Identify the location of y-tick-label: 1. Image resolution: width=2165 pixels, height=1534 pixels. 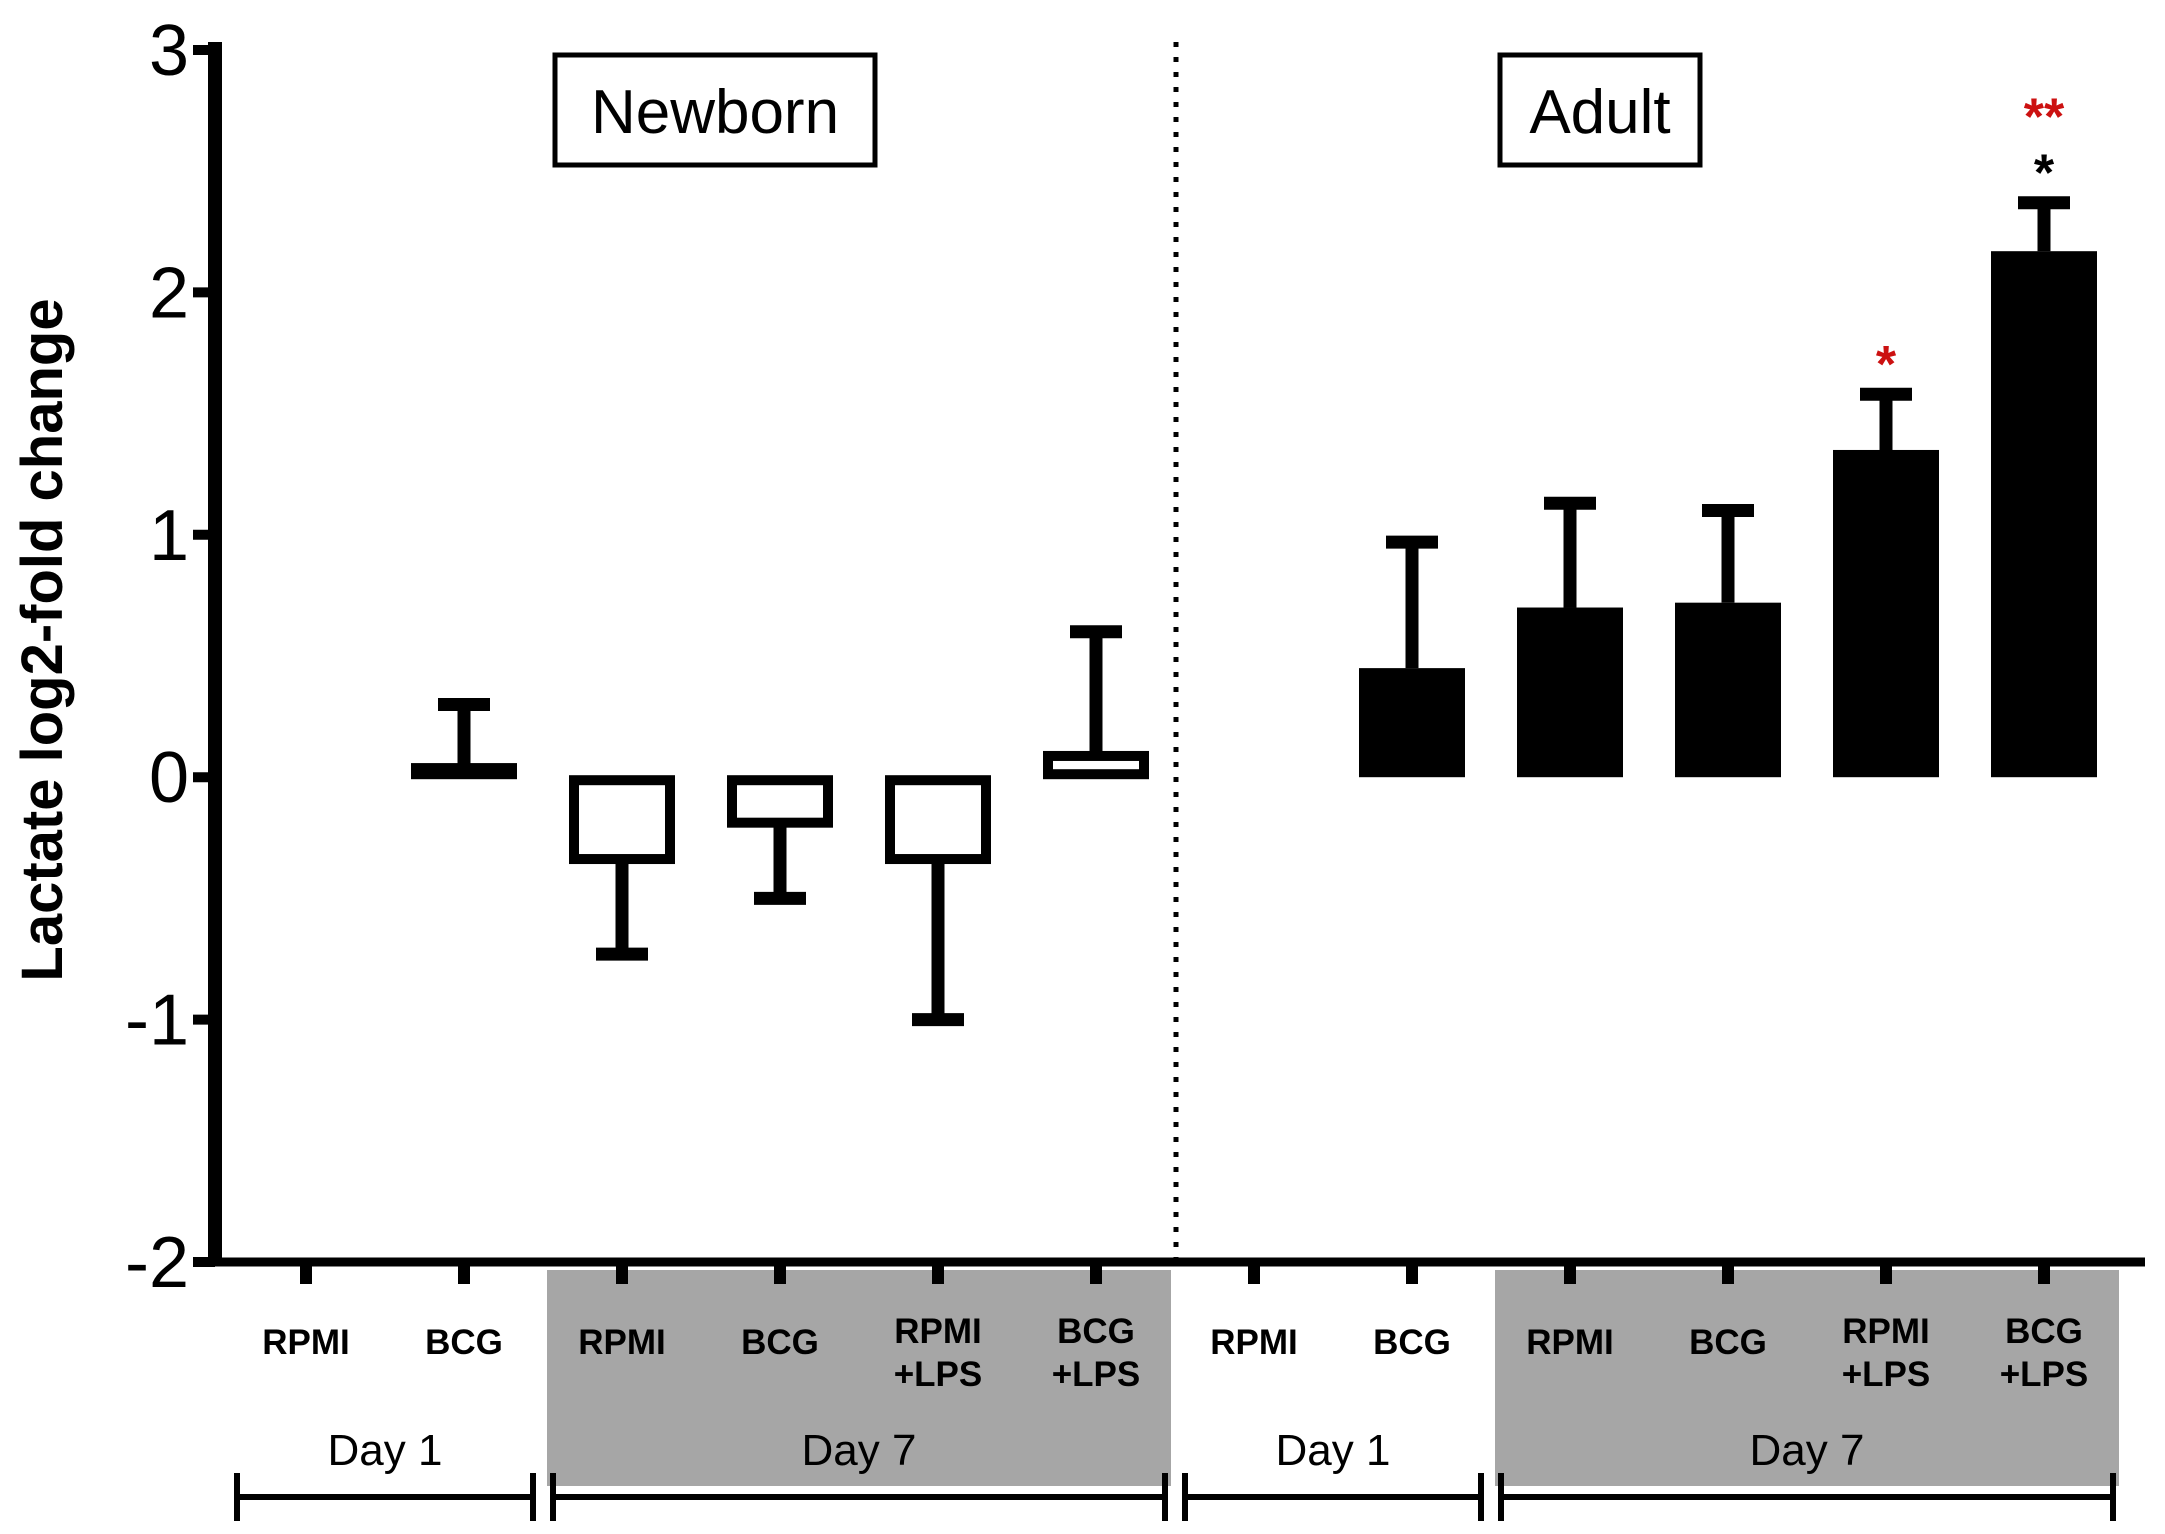
(169, 536).